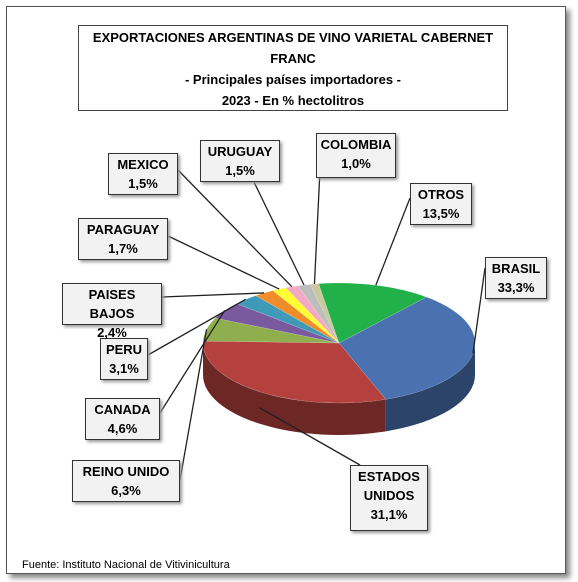 The image size is (578, 582). What do you see at coordinates (123, 229) in the screenshot?
I see `category-label: PARAGUAY` at bounding box center [123, 229].